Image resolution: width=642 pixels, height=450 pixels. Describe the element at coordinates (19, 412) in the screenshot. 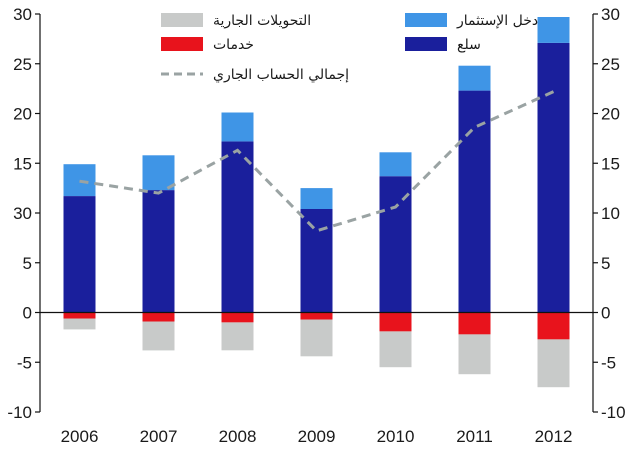

I see `y-tick-label-left: -10` at that location.